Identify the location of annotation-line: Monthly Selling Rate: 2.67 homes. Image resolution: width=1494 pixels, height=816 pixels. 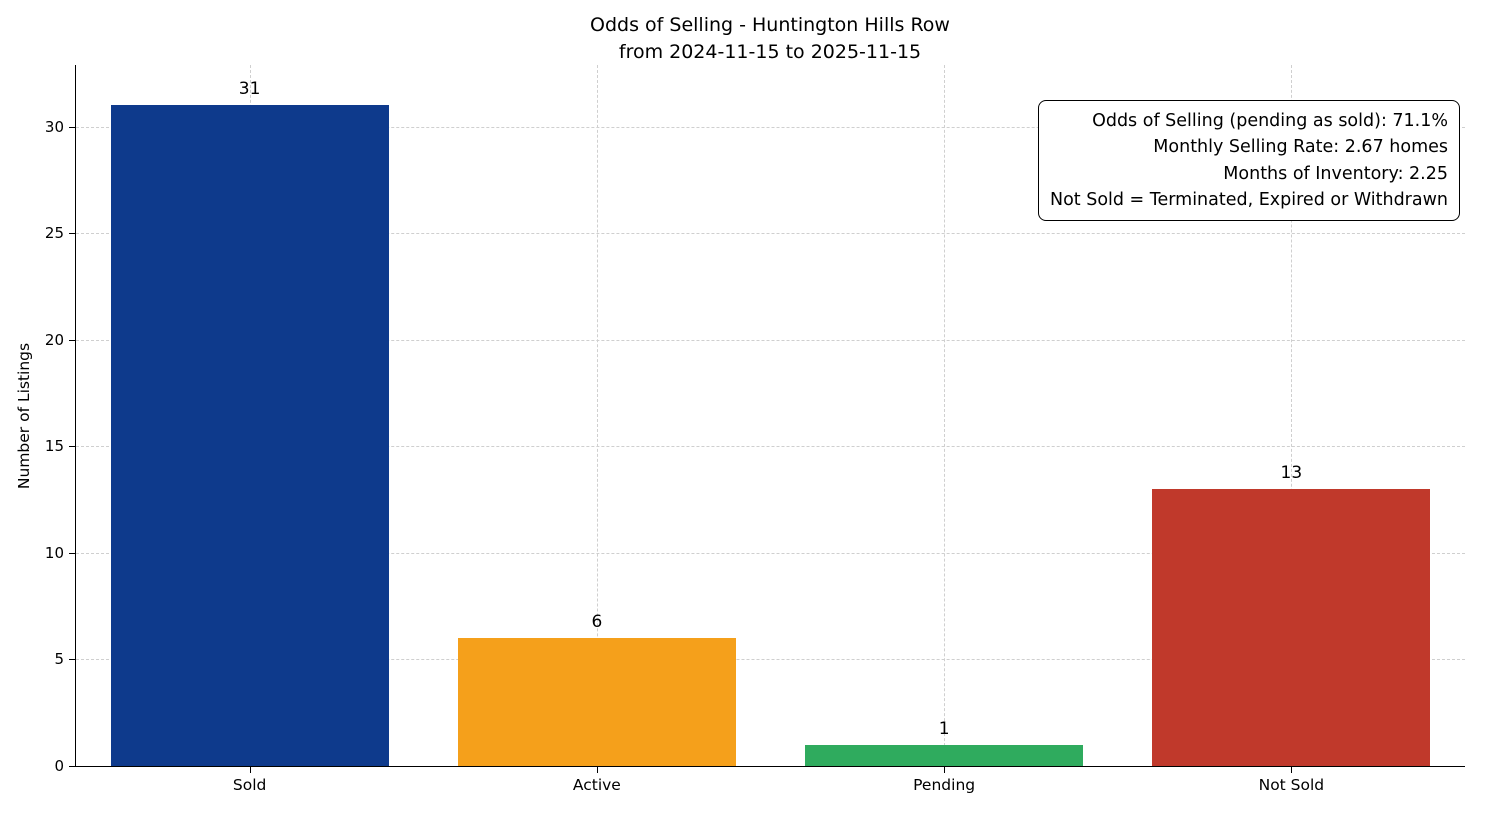
(1300, 147).